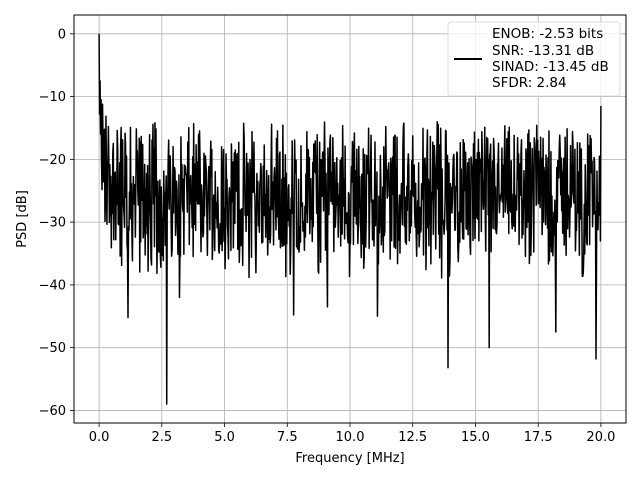 The width and height of the screenshot is (640, 480). What do you see at coordinates (547, 34) in the screenshot?
I see `legend-entry-enob: ENOB: -2.53 bits` at bounding box center [547, 34].